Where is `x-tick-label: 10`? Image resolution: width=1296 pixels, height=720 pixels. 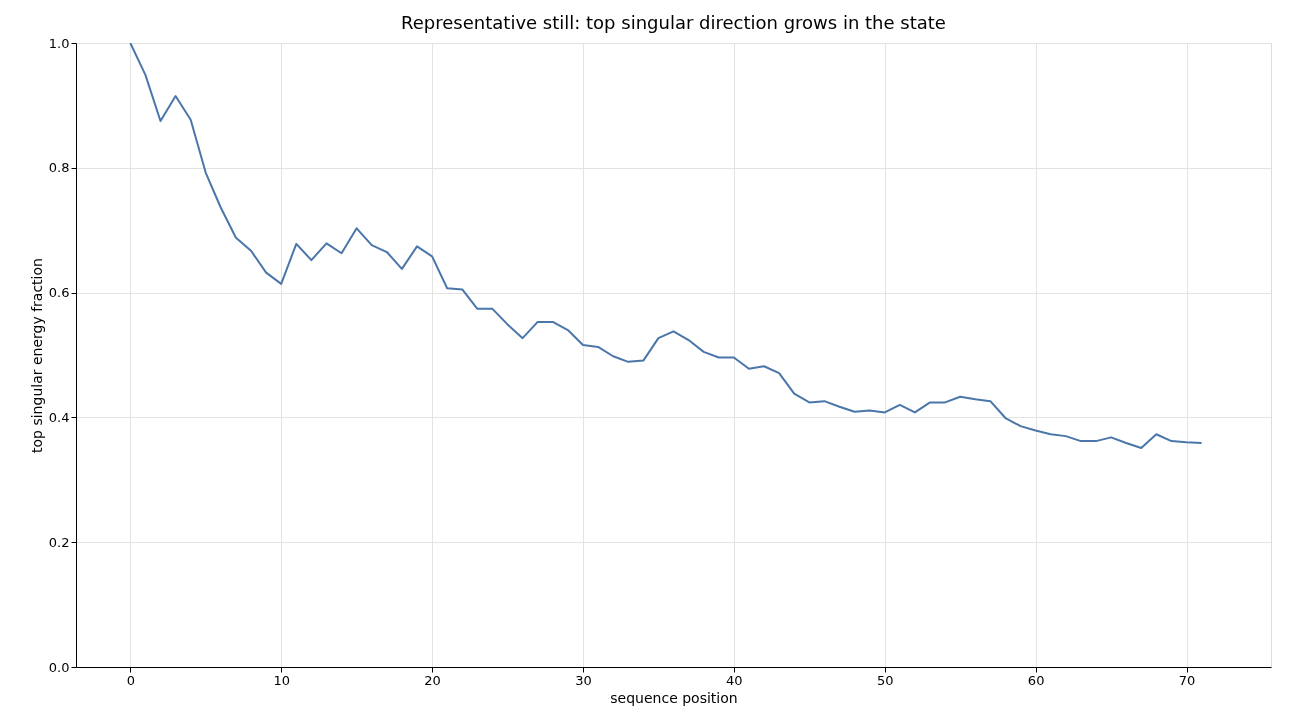
x-tick-label: 10 is located at coordinates (281, 680).